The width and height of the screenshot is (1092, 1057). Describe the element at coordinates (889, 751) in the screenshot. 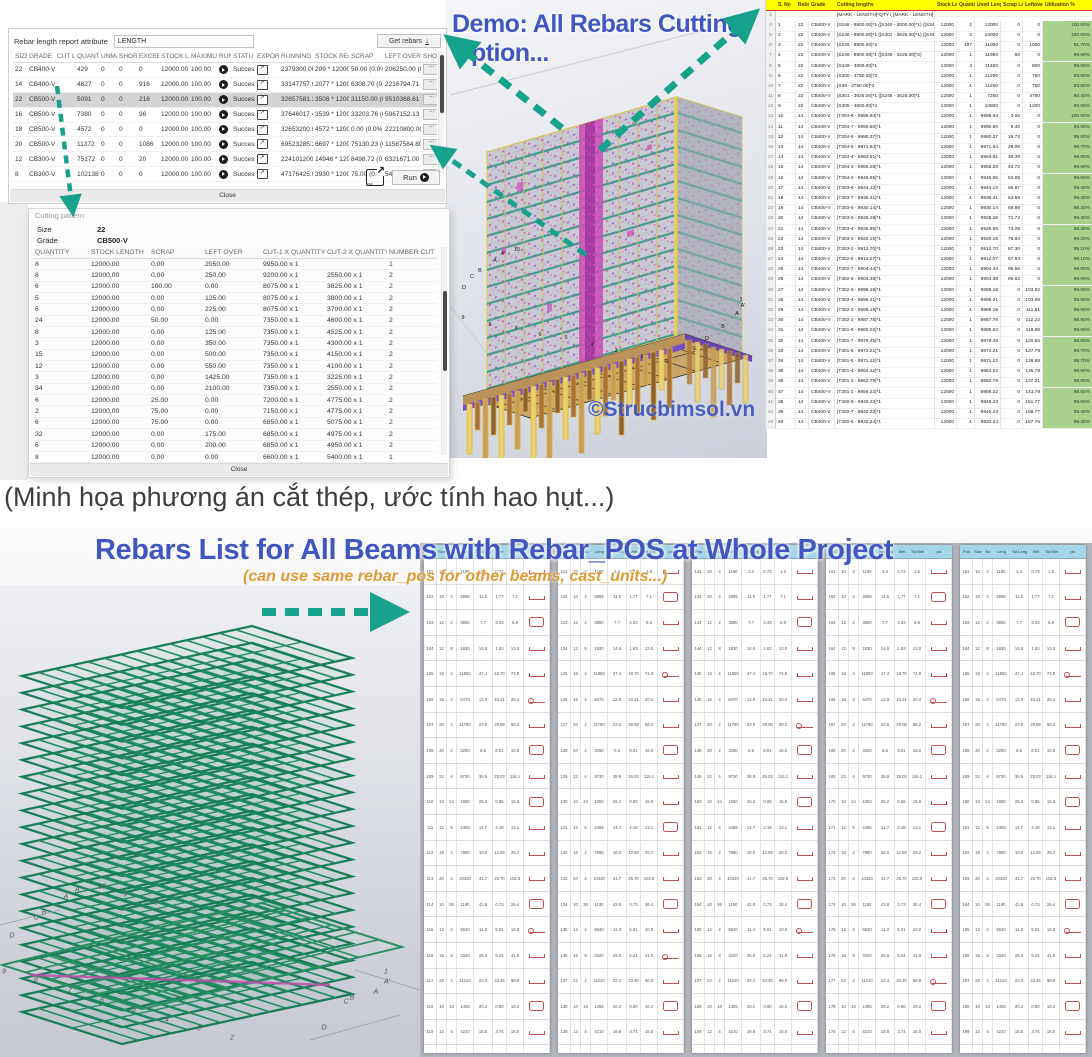

I see `table-row: 168 20 2 3250 6.5 8.01 16.0` at that location.